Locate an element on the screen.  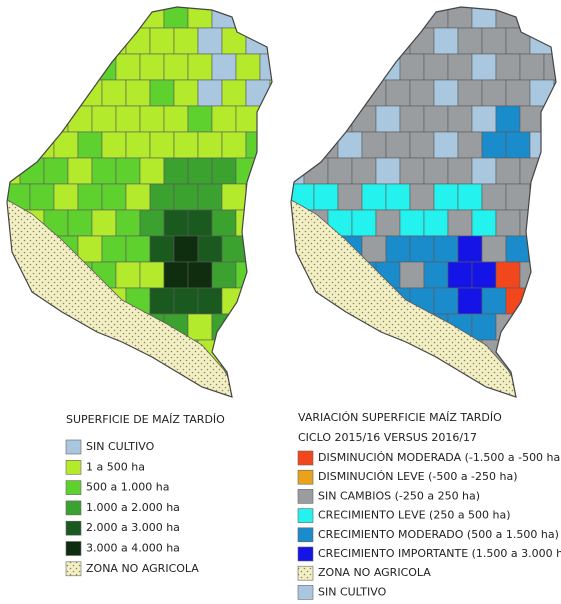
legend-label: ZONA NO AGRICOLA is located at coordinates (142, 568).